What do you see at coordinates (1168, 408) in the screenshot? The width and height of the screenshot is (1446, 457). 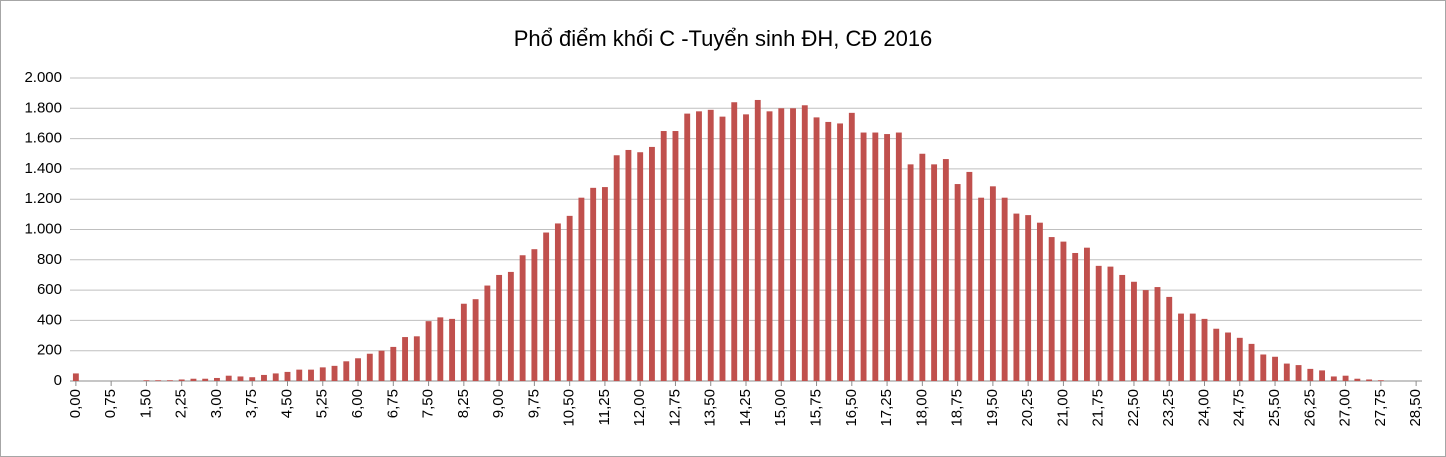 I see `x-tick-label: 23,25` at bounding box center [1168, 408].